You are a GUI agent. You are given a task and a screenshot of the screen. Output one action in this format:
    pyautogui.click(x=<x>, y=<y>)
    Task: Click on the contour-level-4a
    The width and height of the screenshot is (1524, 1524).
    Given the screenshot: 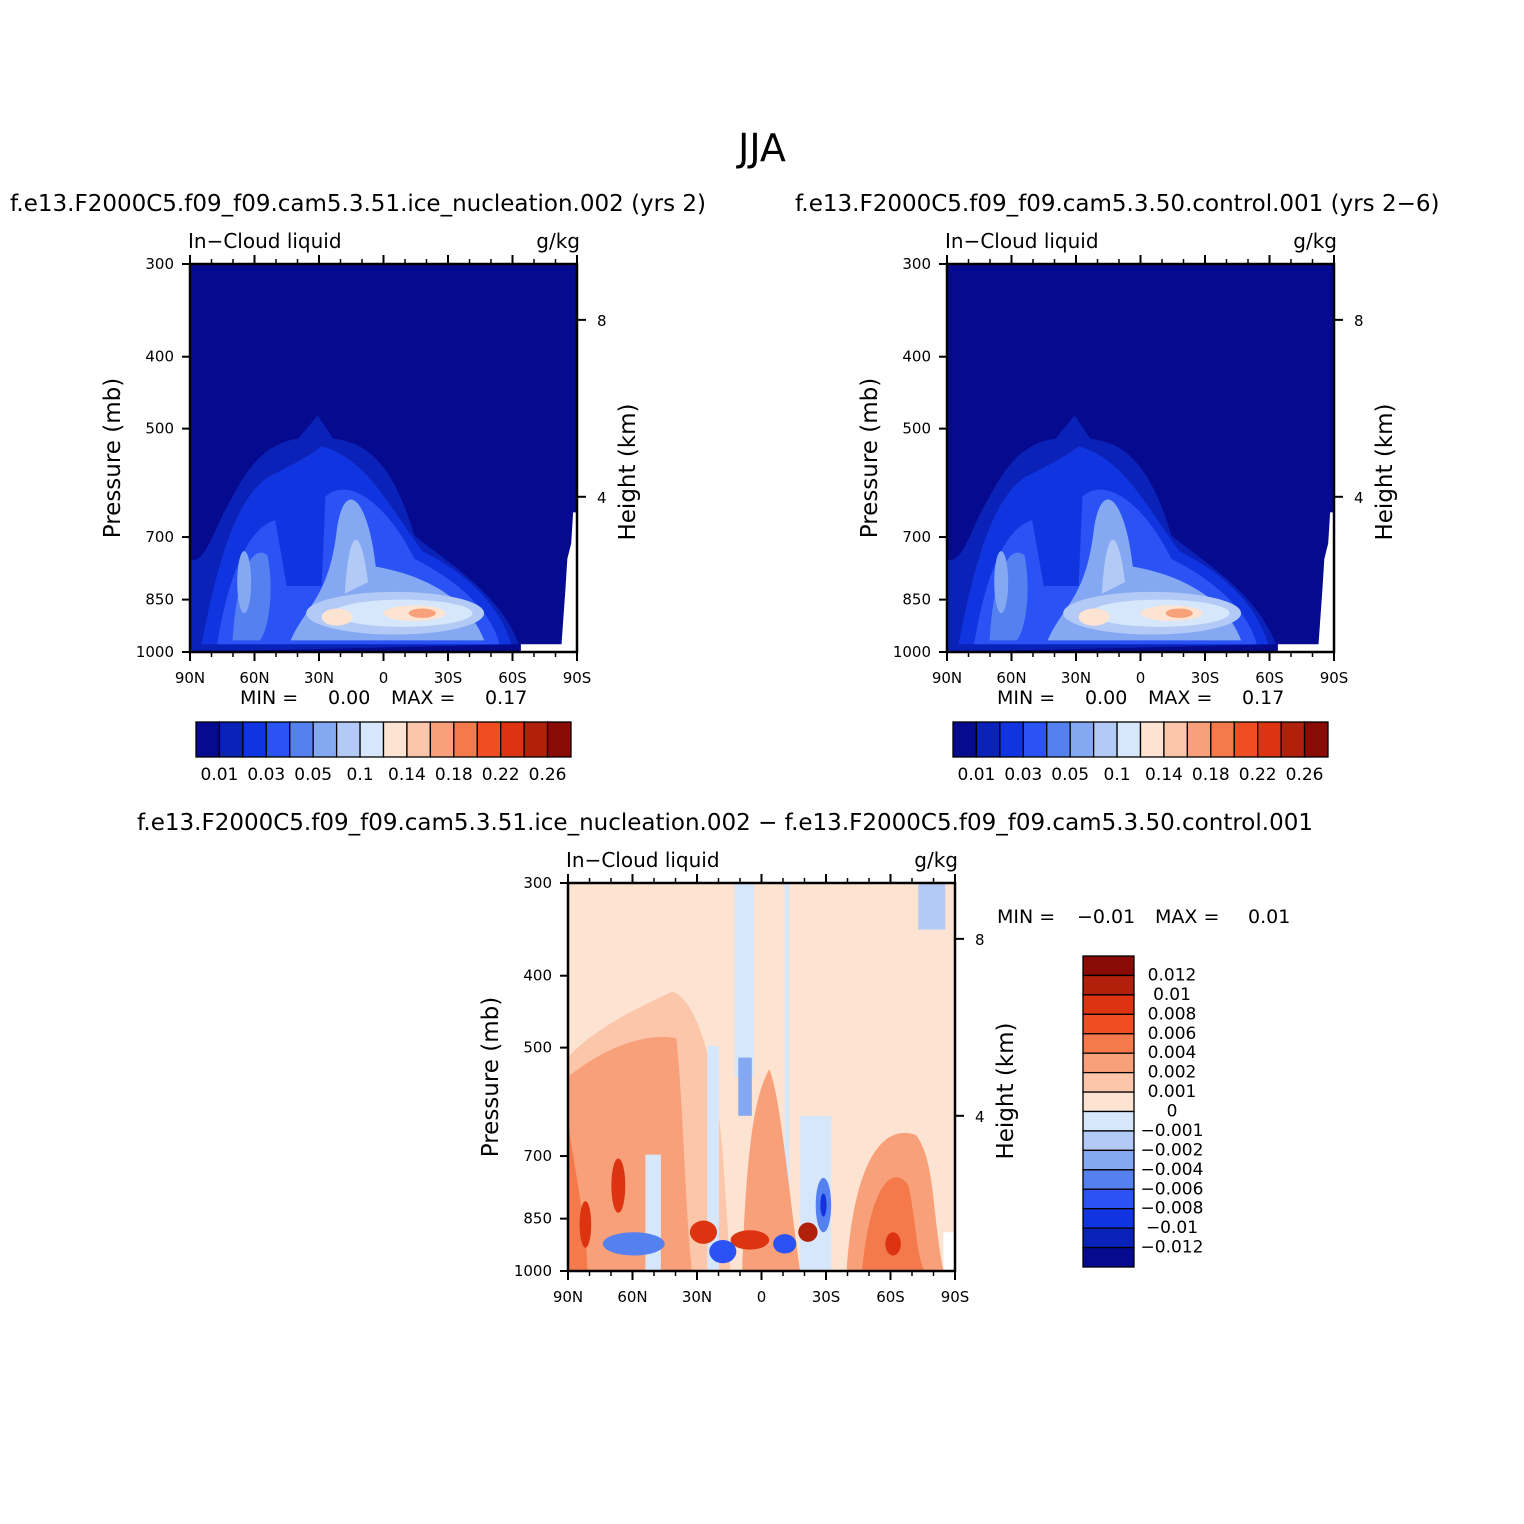 What is the action you would take?
    pyautogui.click(x=1008, y=596)
    